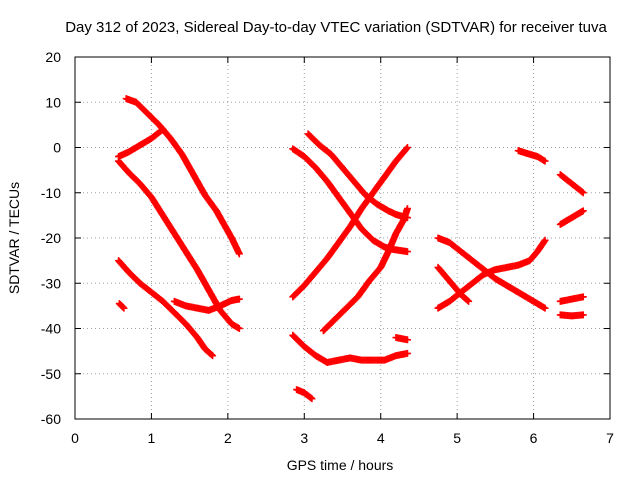 Image resolution: width=640 pixels, height=480 pixels. Describe the element at coordinates (51, 283) in the screenshot. I see `y-tick-label: -30` at that location.